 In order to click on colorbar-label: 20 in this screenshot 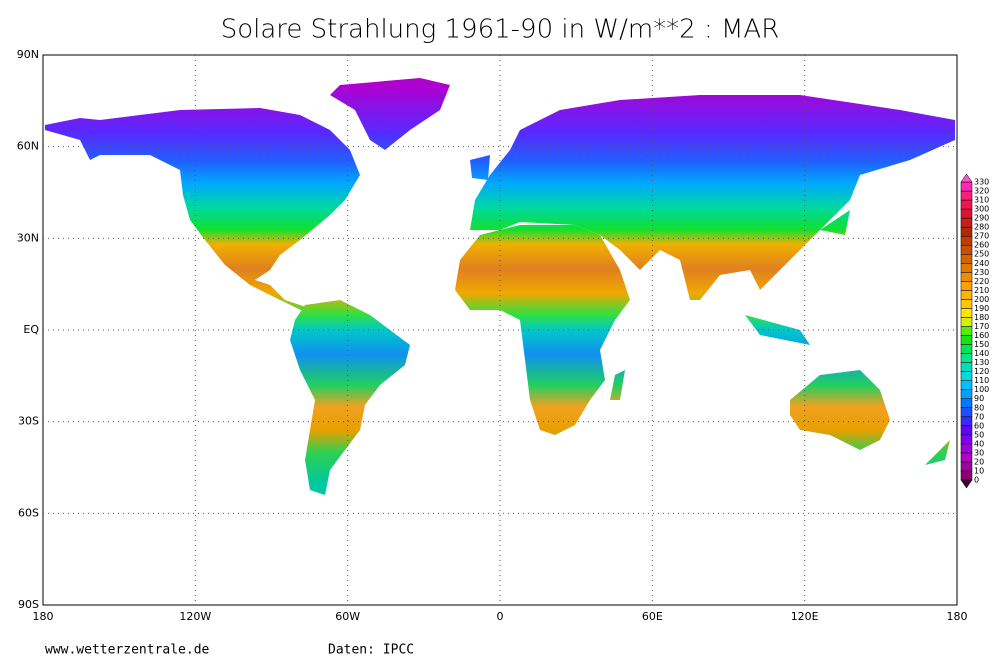, I will do `click(979, 461)`.